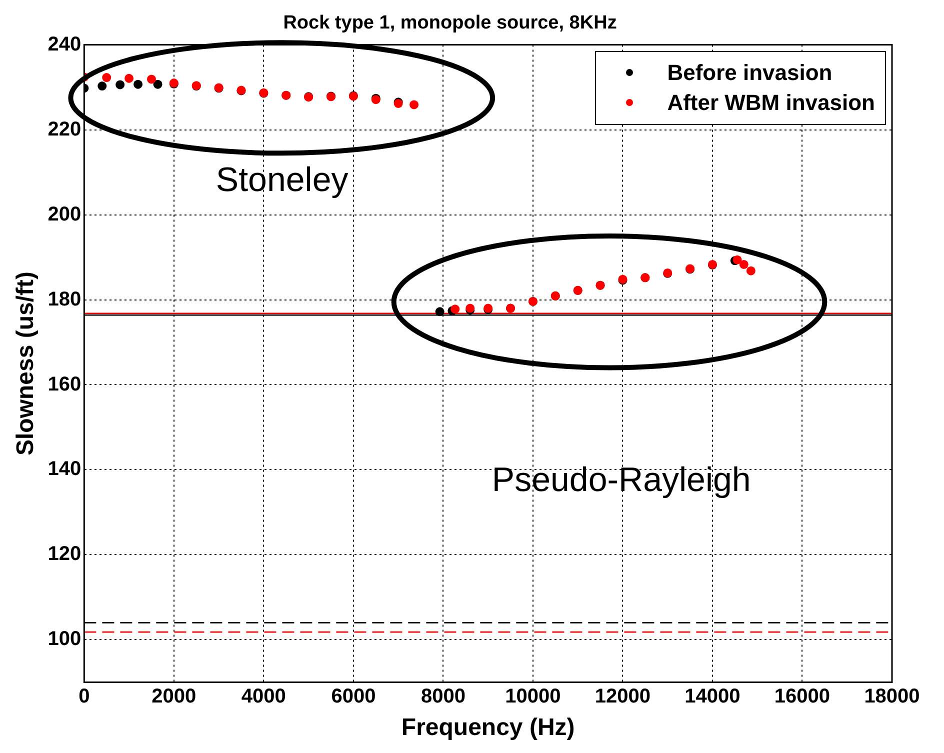 This screenshot has width=944, height=753. Describe the element at coordinates (450, 23) in the screenshot. I see `chart-title: Rock type 1, monopole source, 8KHz` at that location.